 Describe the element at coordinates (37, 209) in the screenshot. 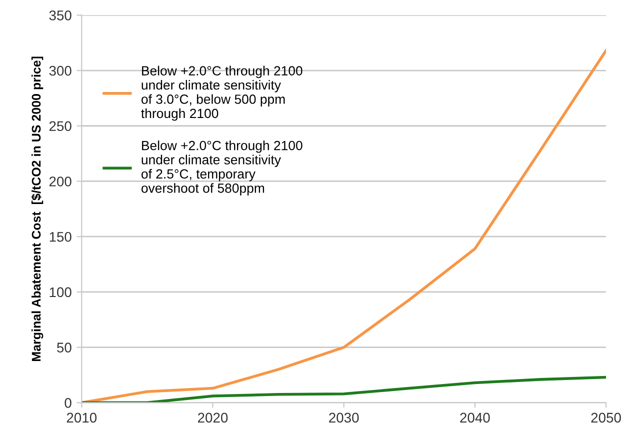

I see `y-axis-title: Marginal Abatement Cost [$/tCO2 in US 2000 price]` at that location.